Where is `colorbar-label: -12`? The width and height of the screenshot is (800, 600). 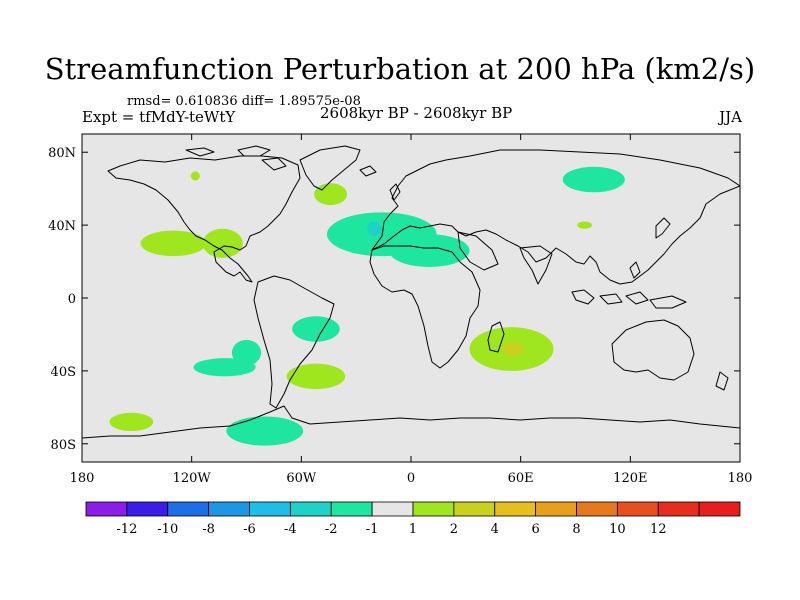
colorbar-label: -12 is located at coordinates (126, 529).